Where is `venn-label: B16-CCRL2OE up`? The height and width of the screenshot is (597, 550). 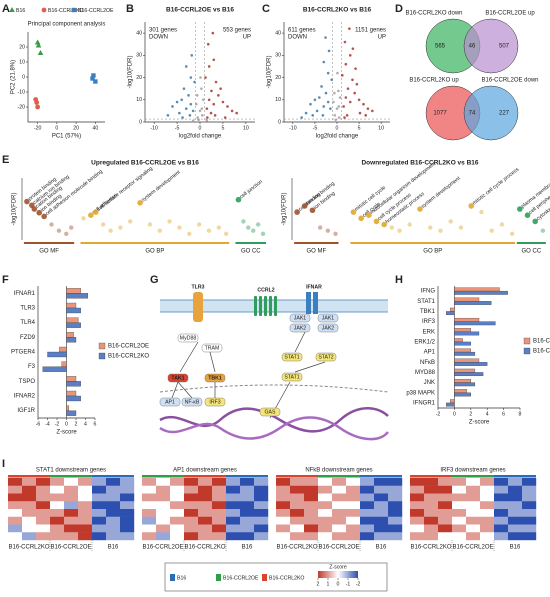
venn-label: B16-CCRL2OE up is located at coordinates (510, 14).